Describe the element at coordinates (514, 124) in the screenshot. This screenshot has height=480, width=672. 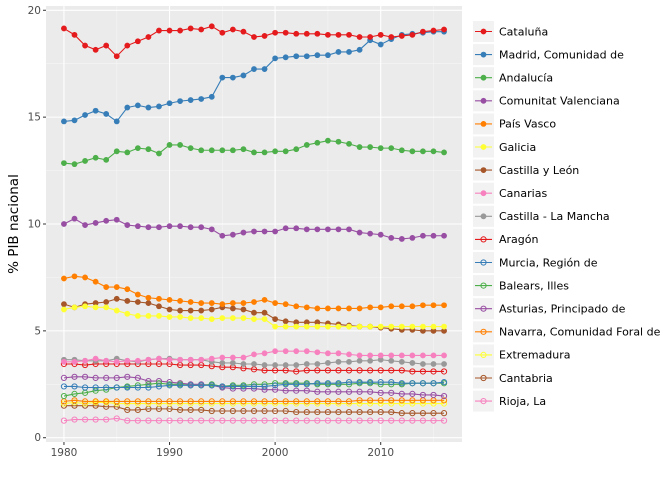
I see `legend-item: País Vasco` at that location.